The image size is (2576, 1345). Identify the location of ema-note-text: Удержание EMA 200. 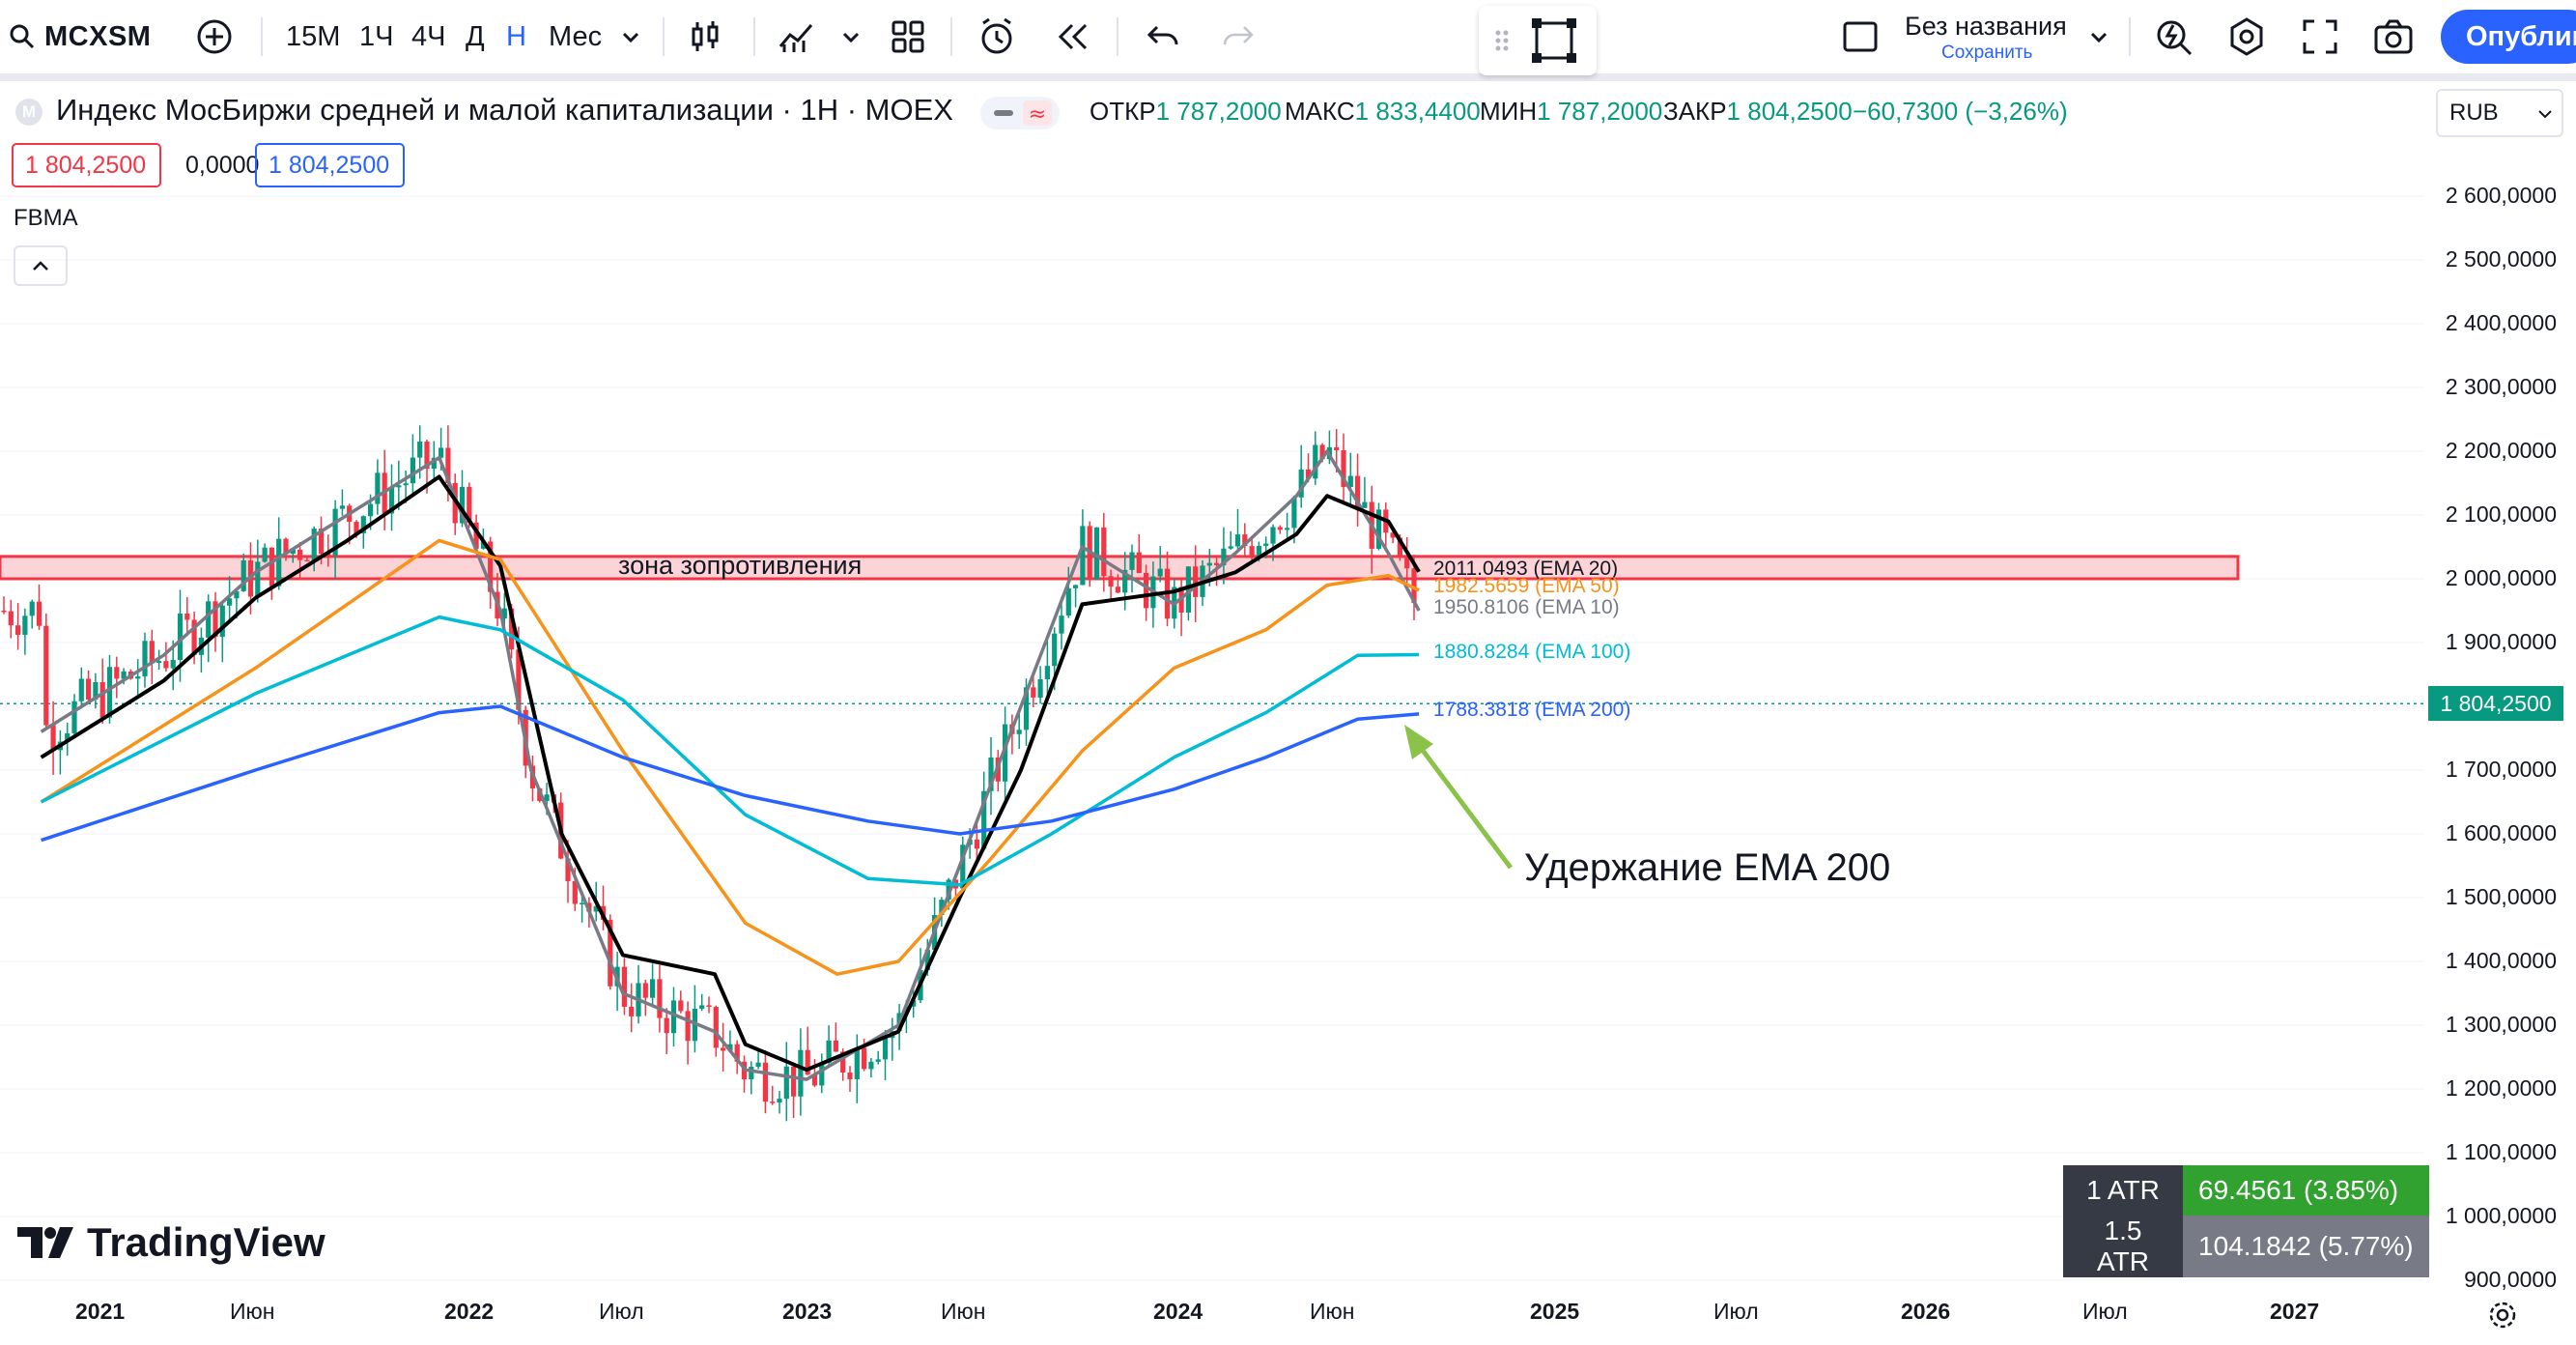
(1707, 868).